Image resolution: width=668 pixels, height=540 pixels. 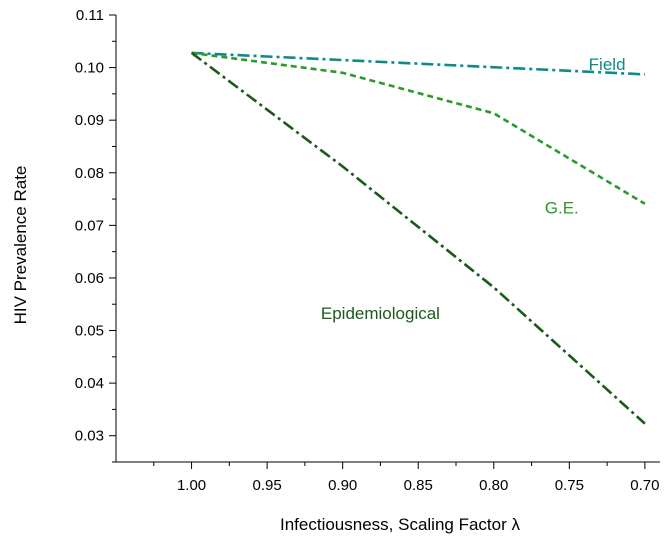 What do you see at coordinates (493, 485) in the screenshot?
I see `x-tick-label: 0.80` at bounding box center [493, 485].